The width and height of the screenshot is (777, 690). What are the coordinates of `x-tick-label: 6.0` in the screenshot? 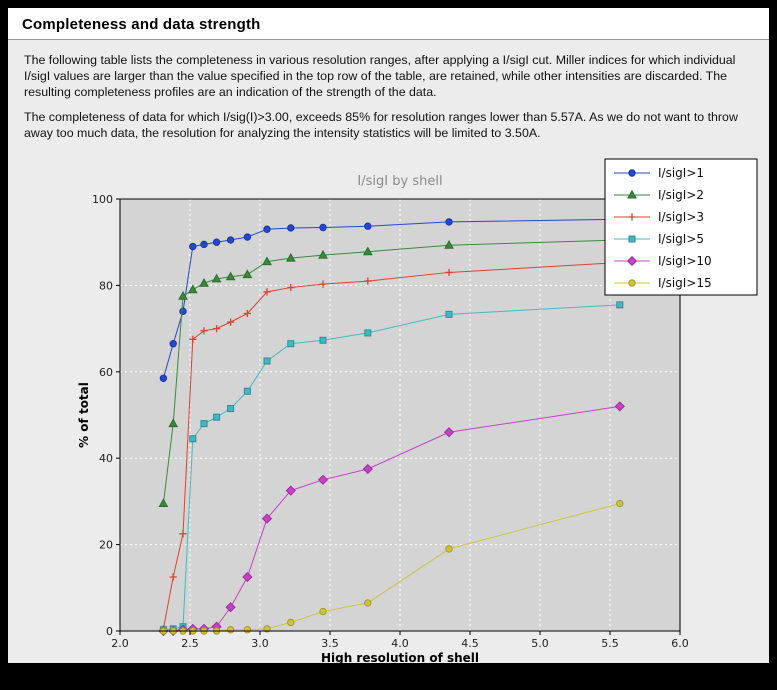 It's located at (680, 643).